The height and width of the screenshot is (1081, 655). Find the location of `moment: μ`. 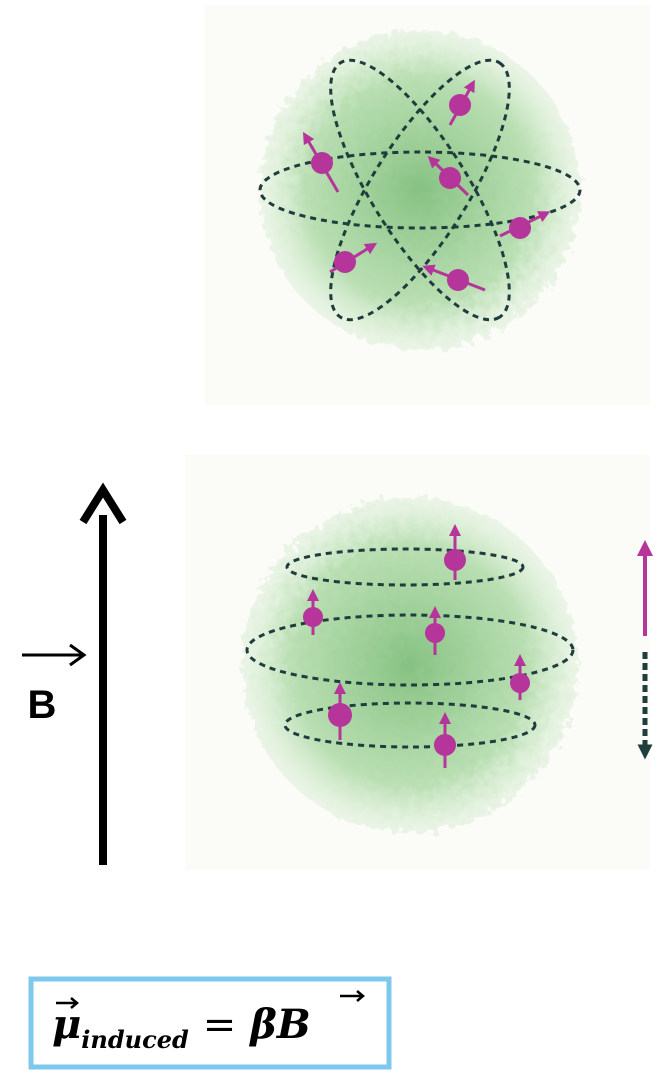

moment: μ is located at coordinates (66, 1024).